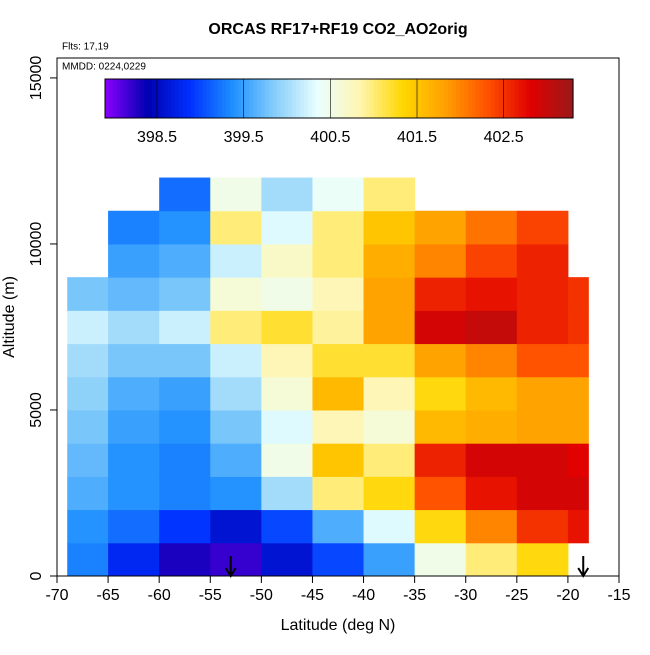 This screenshot has width=650, height=655. I want to click on y-tick-label: 15000, so click(36, 78).